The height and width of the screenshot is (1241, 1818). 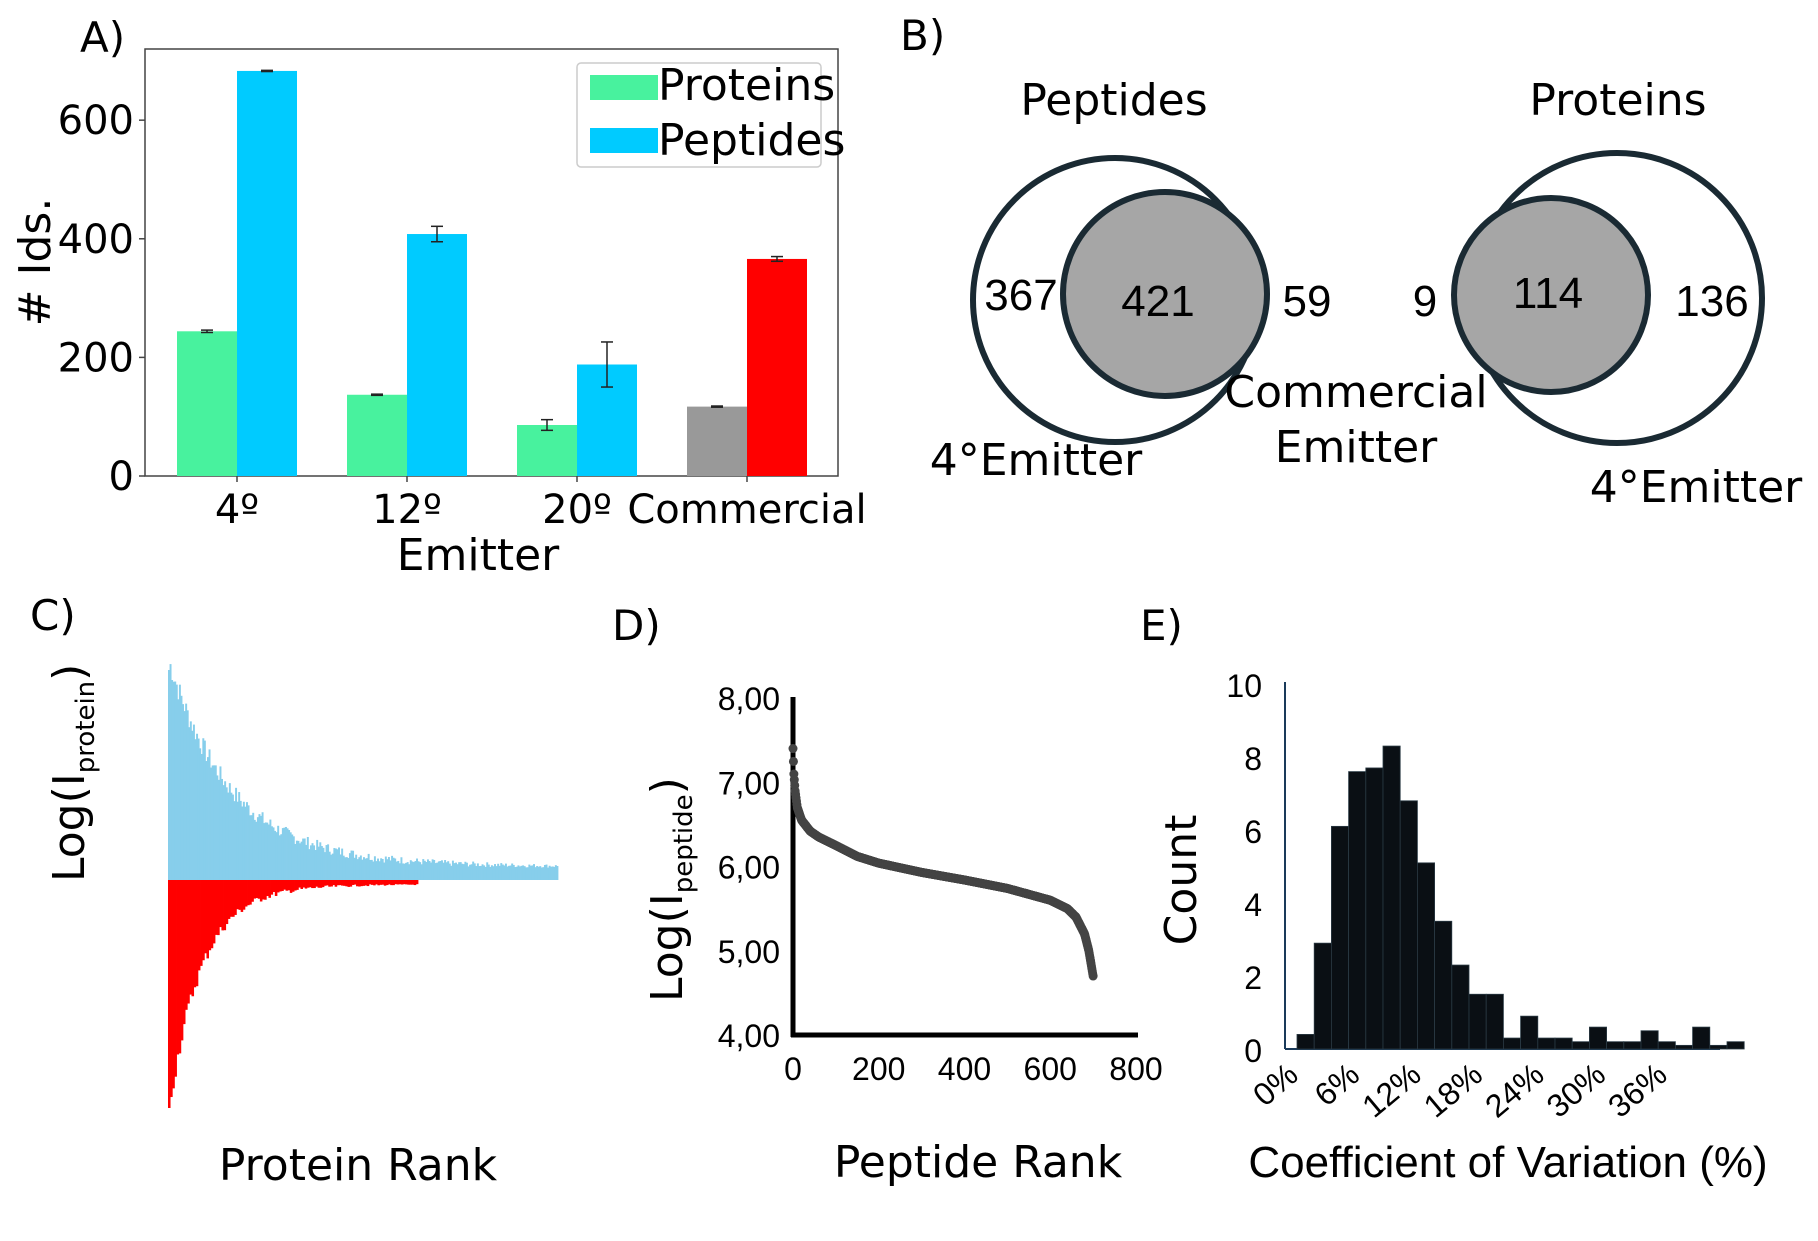 What do you see at coordinates (1253, 832) in the screenshot?
I see `y-tick-label-e: 6` at bounding box center [1253, 832].